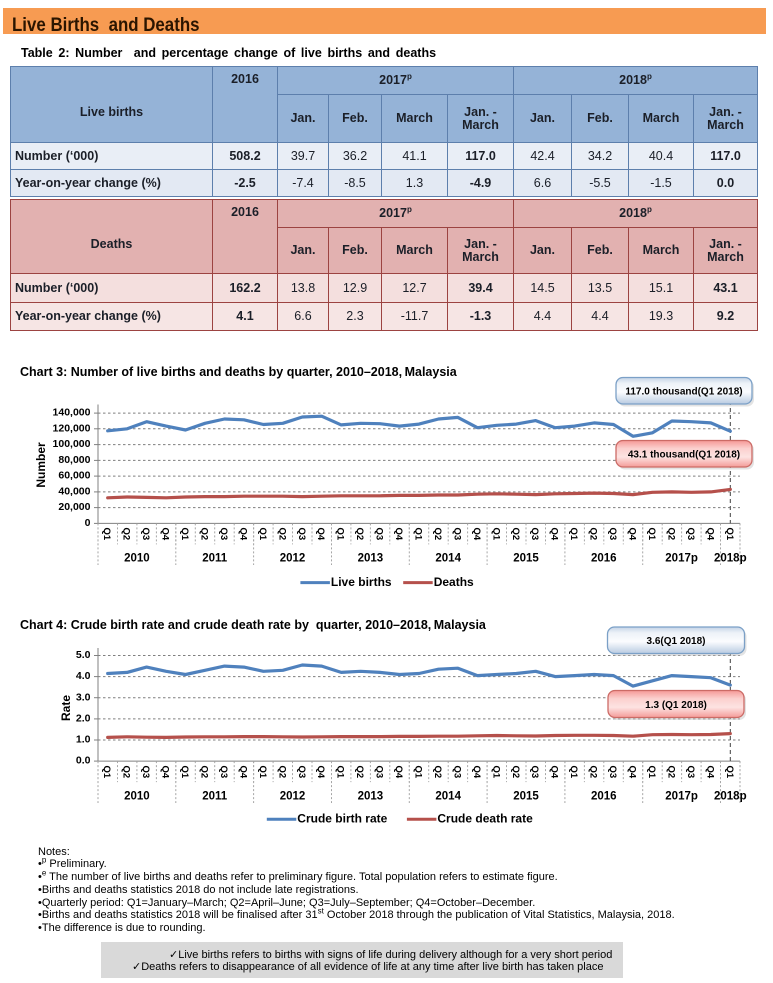 Image resolution: width=773 pixels, height=983 pixels. What do you see at coordinates (676, 705) in the screenshot?
I see `svg-text: 1.3 (Q1 2018)` at bounding box center [676, 705].